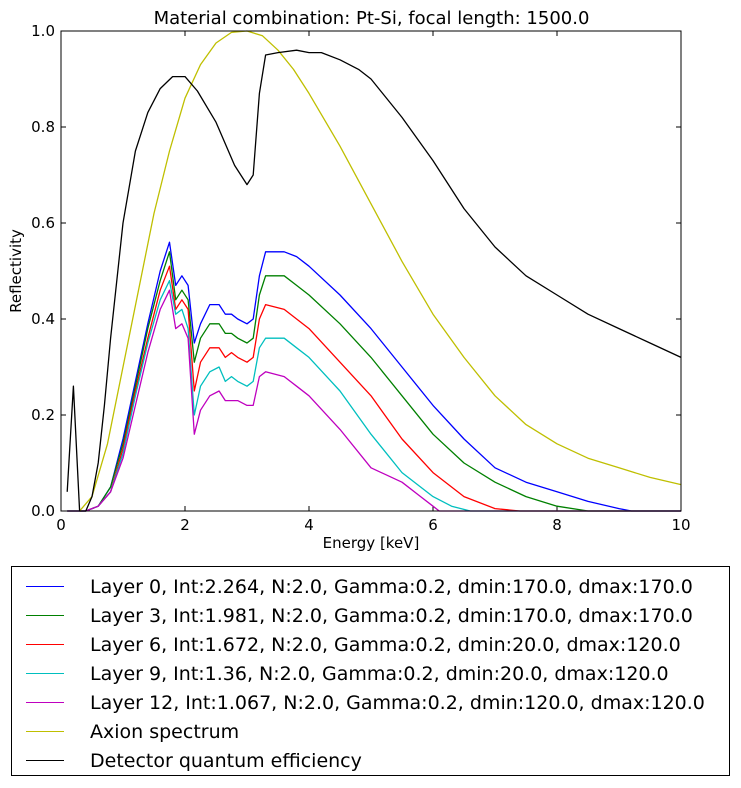 Image resolution: width=741 pixels, height=788 pixels. What do you see at coordinates (226, 760) in the screenshot?
I see `legend-label: Detector quantum efficiency` at bounding box center [226, 760].